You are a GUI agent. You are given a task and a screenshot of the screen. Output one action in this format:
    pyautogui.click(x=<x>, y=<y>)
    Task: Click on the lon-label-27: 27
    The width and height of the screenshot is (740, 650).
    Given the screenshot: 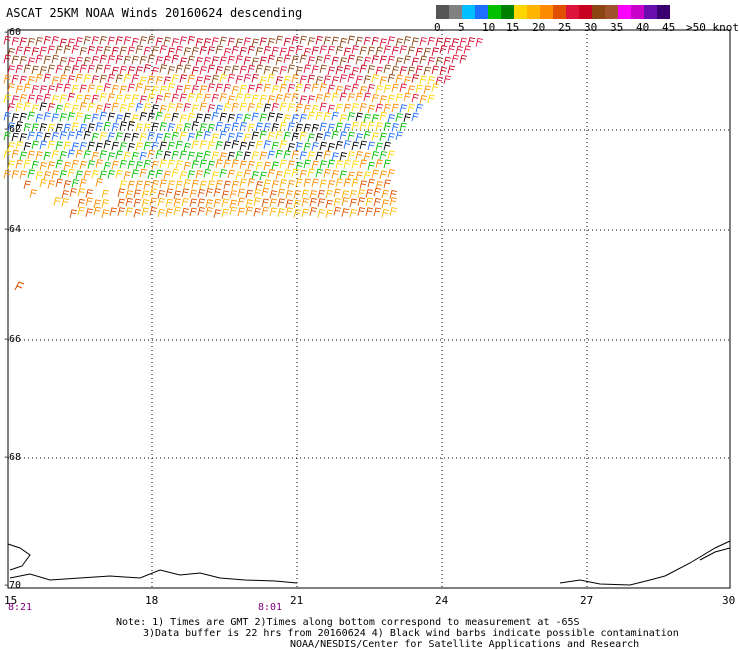 What is the action you would take?
    pyautogui.click(x=587, y=600)
    